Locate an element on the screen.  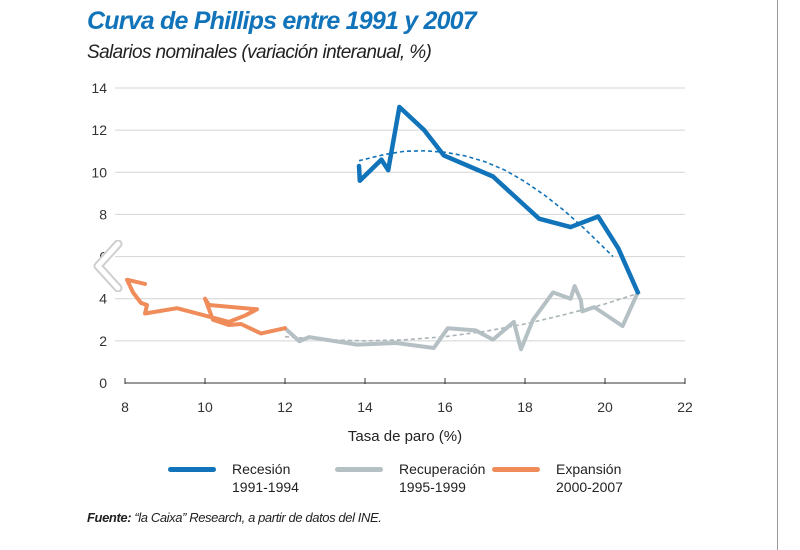
legend-swatch-expansion is located at coordinates (516, 469).